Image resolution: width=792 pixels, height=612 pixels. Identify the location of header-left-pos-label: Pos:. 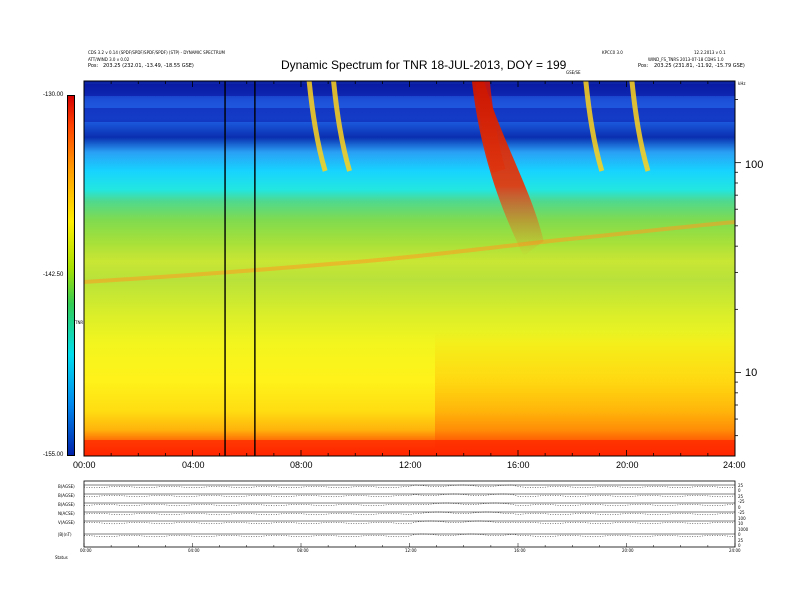
(93, 66).